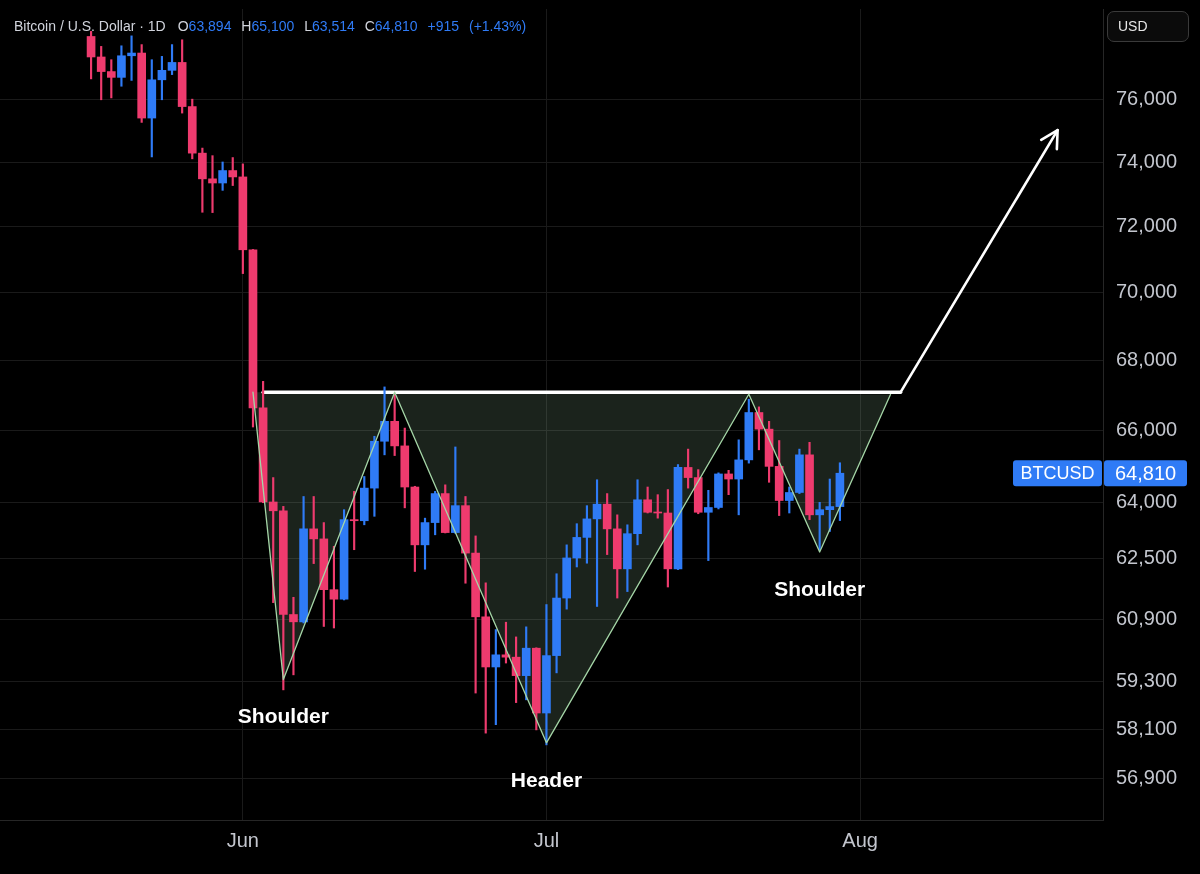 The height and width of the screenshot is (874, 1200). What do you see at coordinates (1147, 556) in the screenshot?
I see `y-tick-label: 62,500` at bounding box center [1147, 556].